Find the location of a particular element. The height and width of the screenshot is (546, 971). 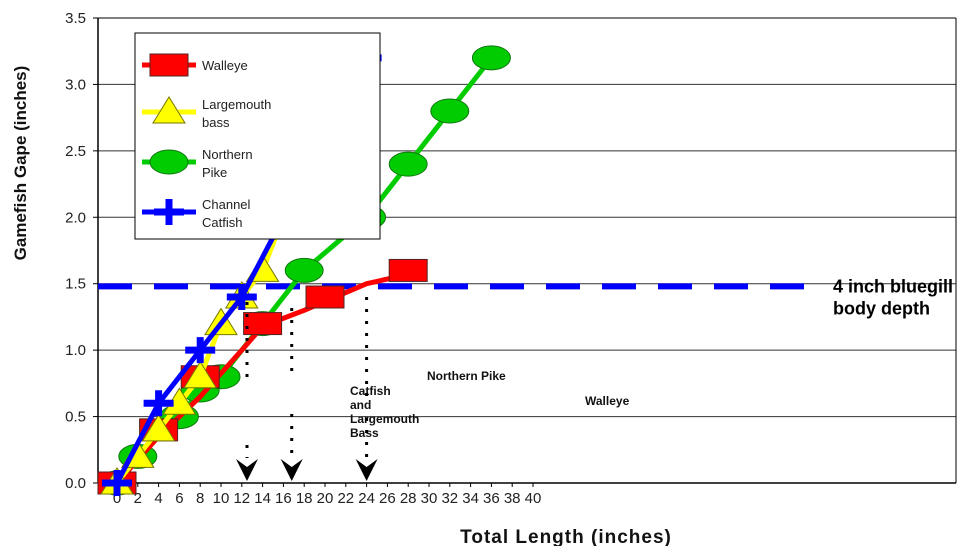

x-tick-label: 12 is located at coordinates (241, 498).